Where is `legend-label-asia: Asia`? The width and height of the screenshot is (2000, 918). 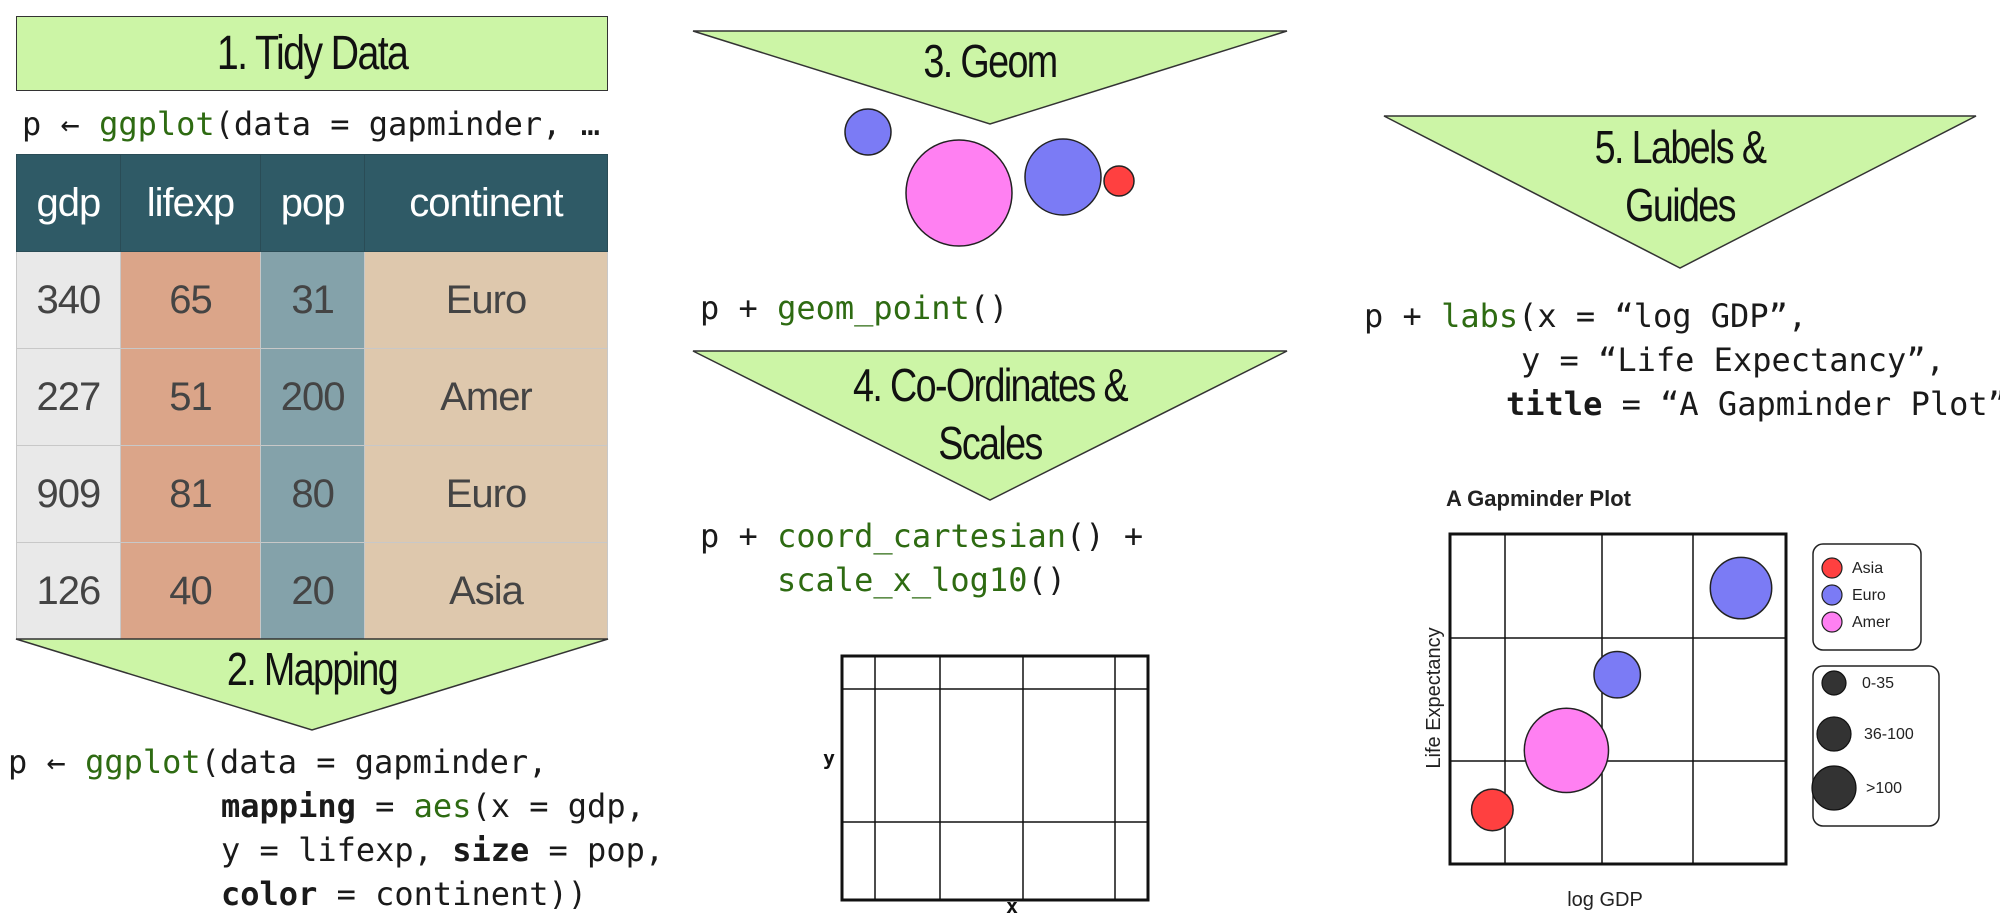 legend-label-asia: Asia is located at coordinates (1867, 568).